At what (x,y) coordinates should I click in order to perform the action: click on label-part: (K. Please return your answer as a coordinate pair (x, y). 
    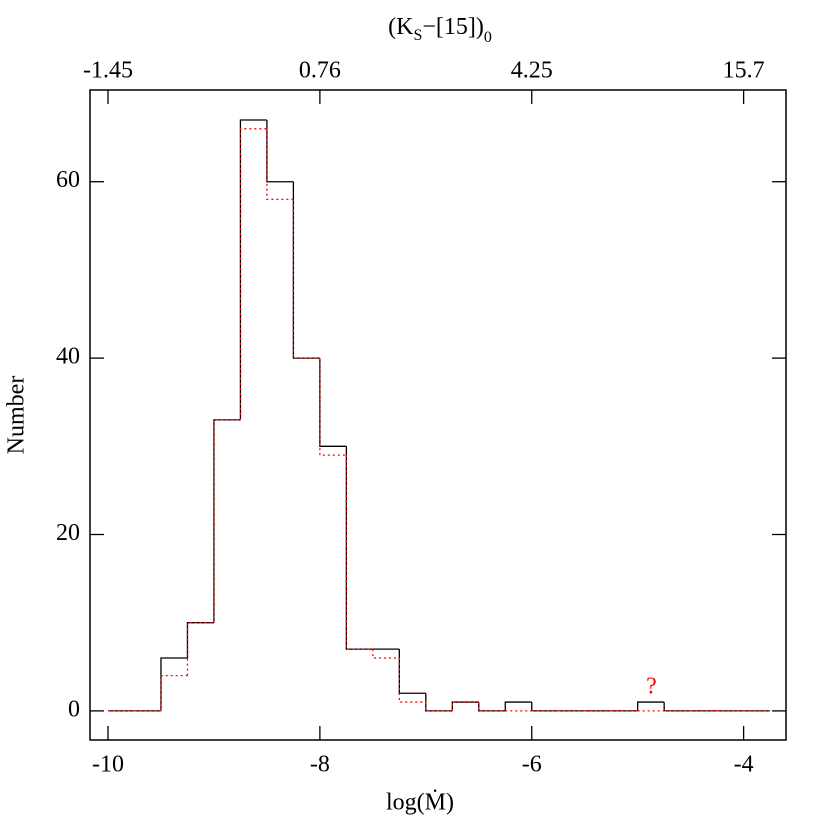
    Looking at the image, I should click on (401, 27).